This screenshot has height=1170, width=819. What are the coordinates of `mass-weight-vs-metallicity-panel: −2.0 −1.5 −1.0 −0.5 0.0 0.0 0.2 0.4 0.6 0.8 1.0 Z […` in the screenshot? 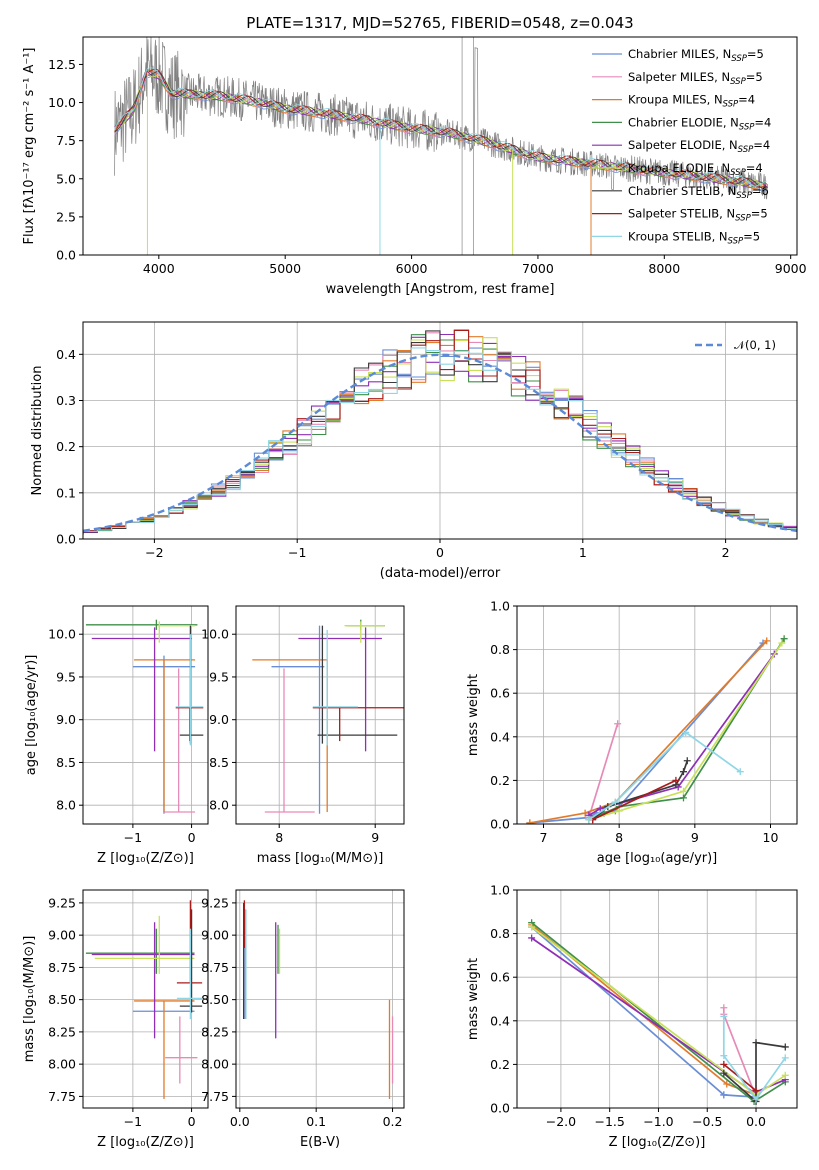 It's located at (632, 1016).